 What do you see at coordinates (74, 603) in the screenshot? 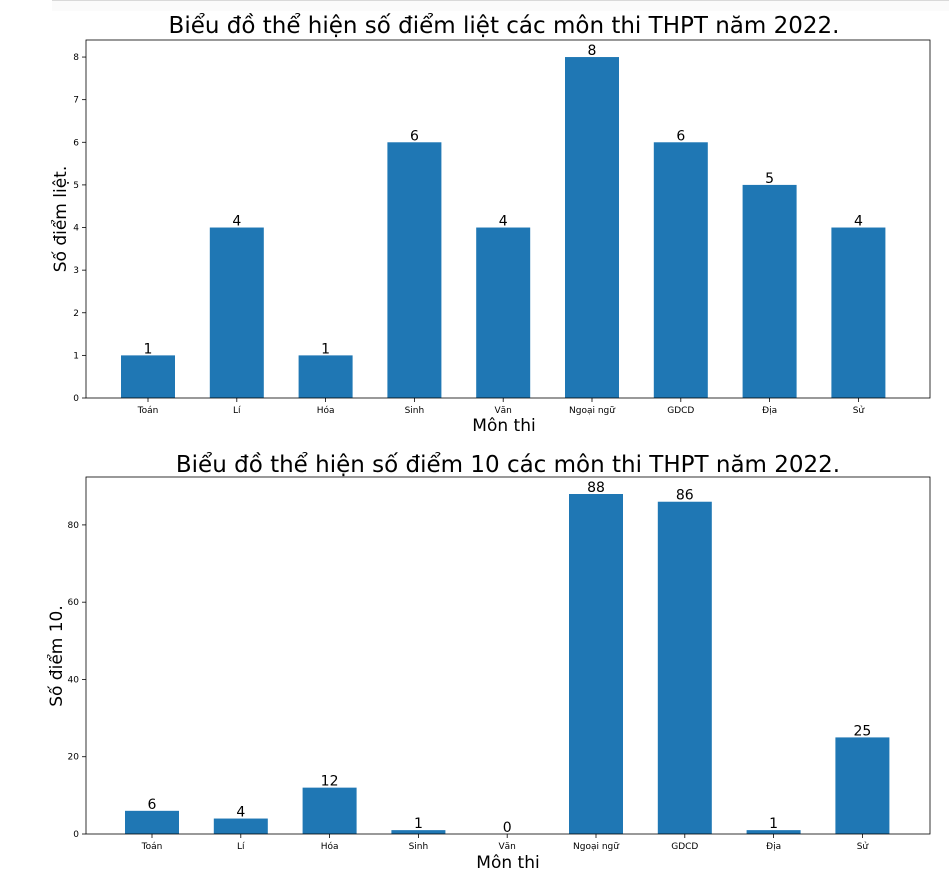
I see `y-tick-label-3: 60` at bounding box center [74, 603].